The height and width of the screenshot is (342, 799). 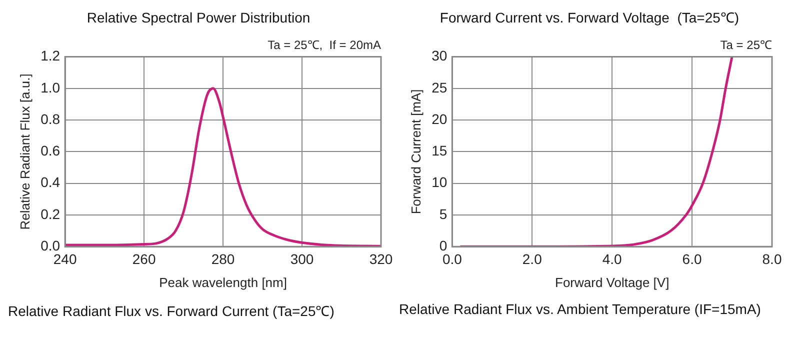 What do you see at coordinates (50, 118) in the screenshot?
I see `y-tick-label: 0.8` at bounding box center [50, 118].